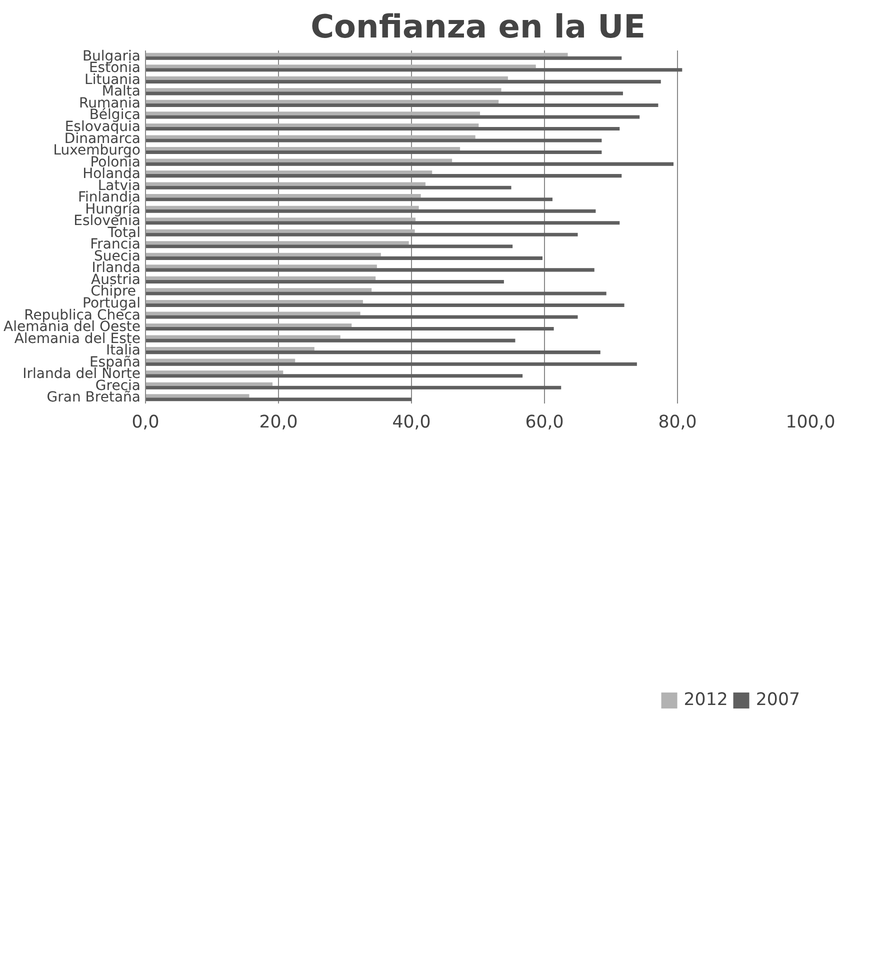  What do you see at coordinates (146, 422) in the screenshot?
I see `x-tick-label: 0,0` at bounding box center [146, 422].